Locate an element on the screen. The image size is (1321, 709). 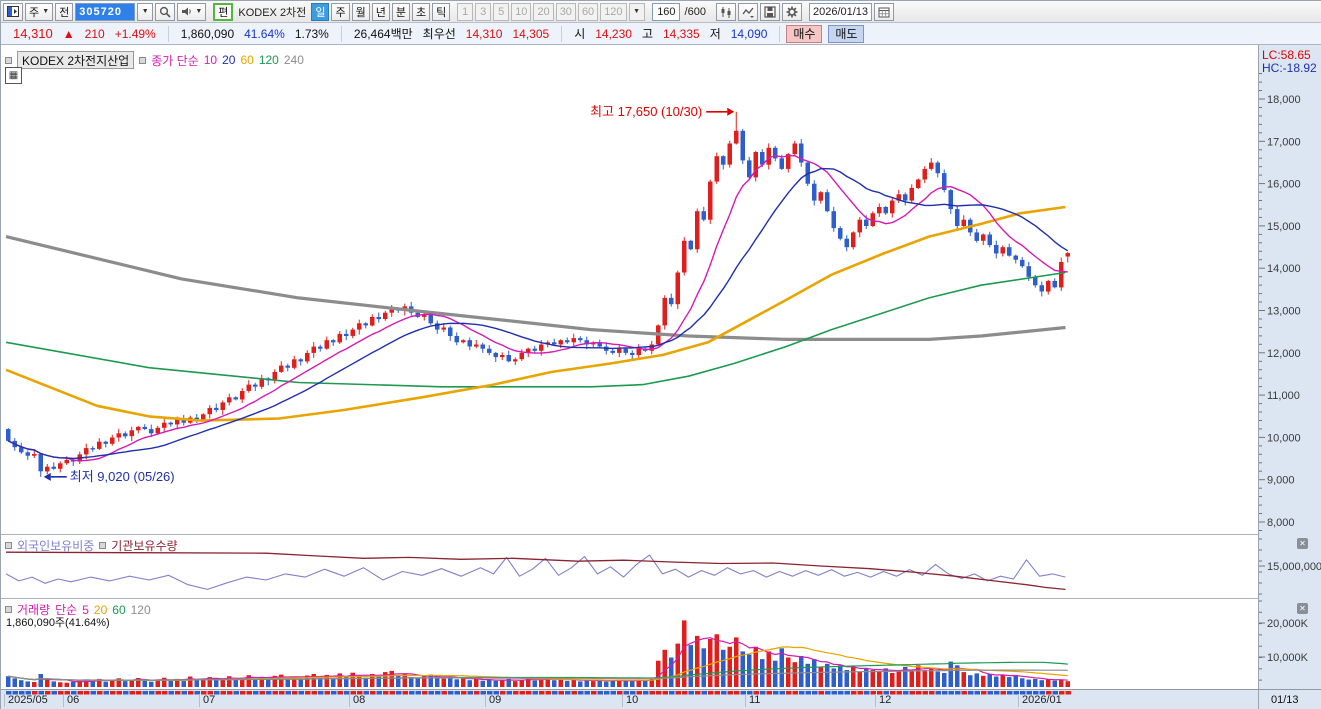
minute-5-button: 5 is located at coordinates (501, 11).